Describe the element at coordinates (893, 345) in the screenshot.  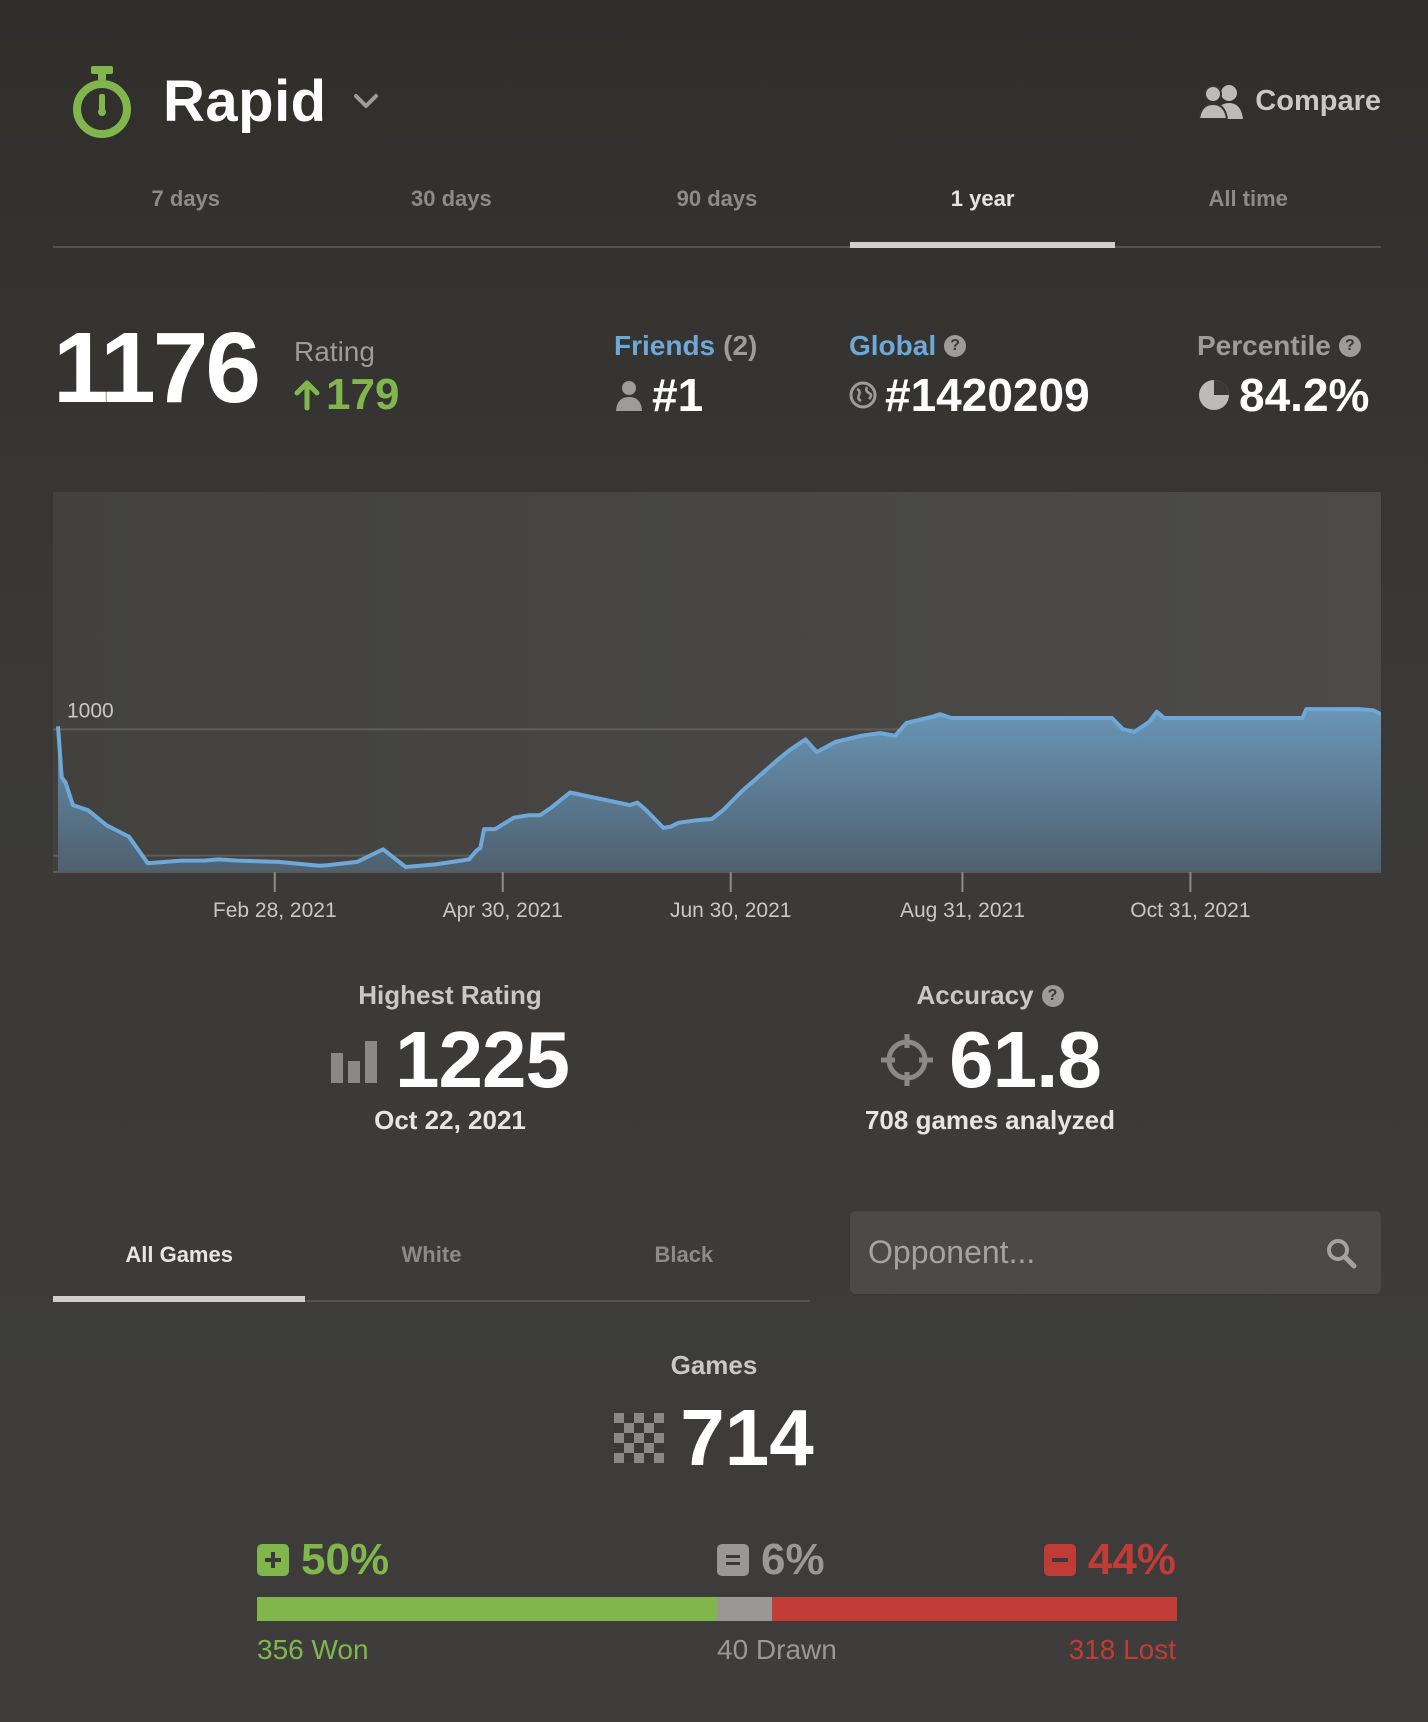
I see `global-label: Global` at that location.